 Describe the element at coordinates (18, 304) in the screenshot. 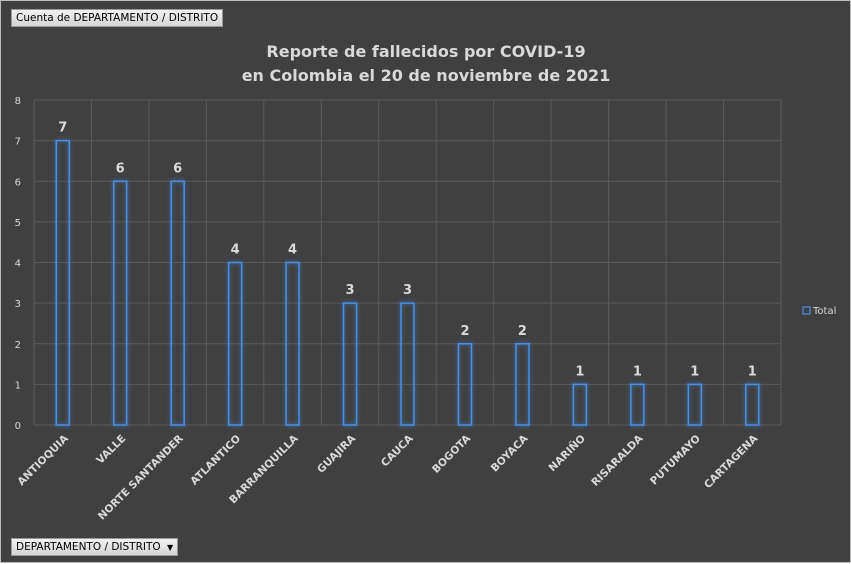

I see `y-tick-label: 3` at that location.